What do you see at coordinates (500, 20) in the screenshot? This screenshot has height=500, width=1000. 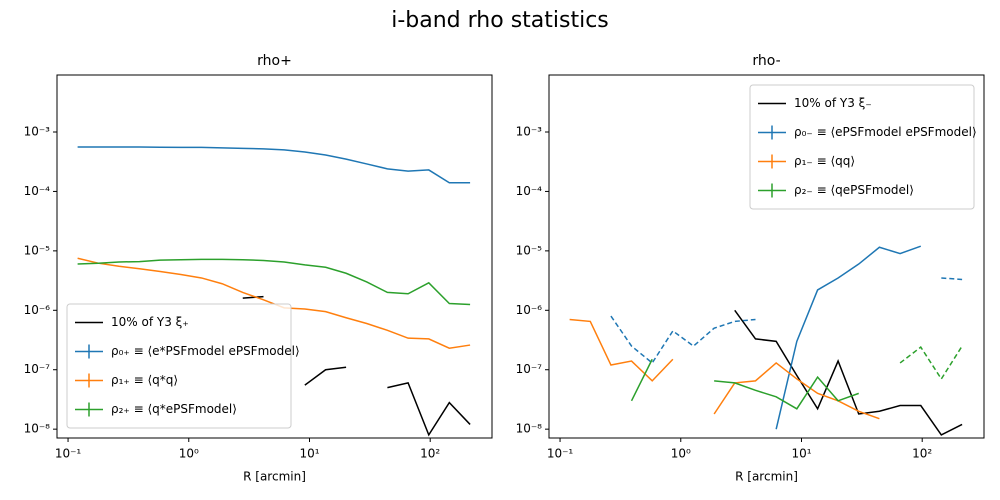 I see `figure-title: i-band rho statistics` at bounding box center [500, 20].